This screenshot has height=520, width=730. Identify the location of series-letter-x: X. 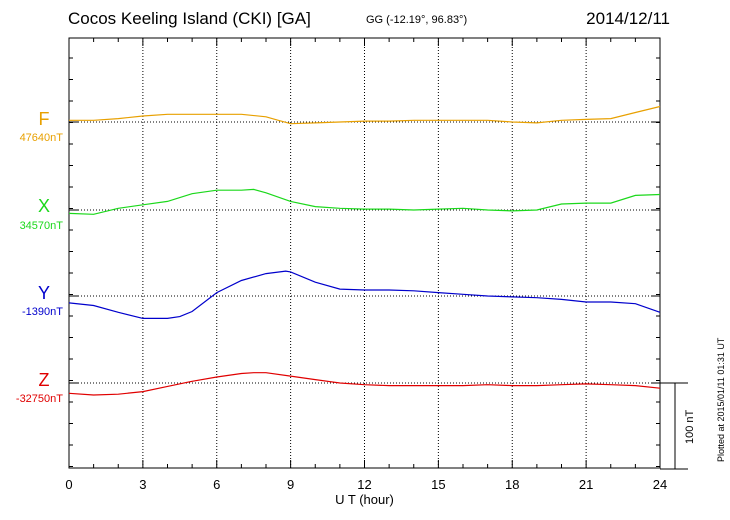
(44, 206).